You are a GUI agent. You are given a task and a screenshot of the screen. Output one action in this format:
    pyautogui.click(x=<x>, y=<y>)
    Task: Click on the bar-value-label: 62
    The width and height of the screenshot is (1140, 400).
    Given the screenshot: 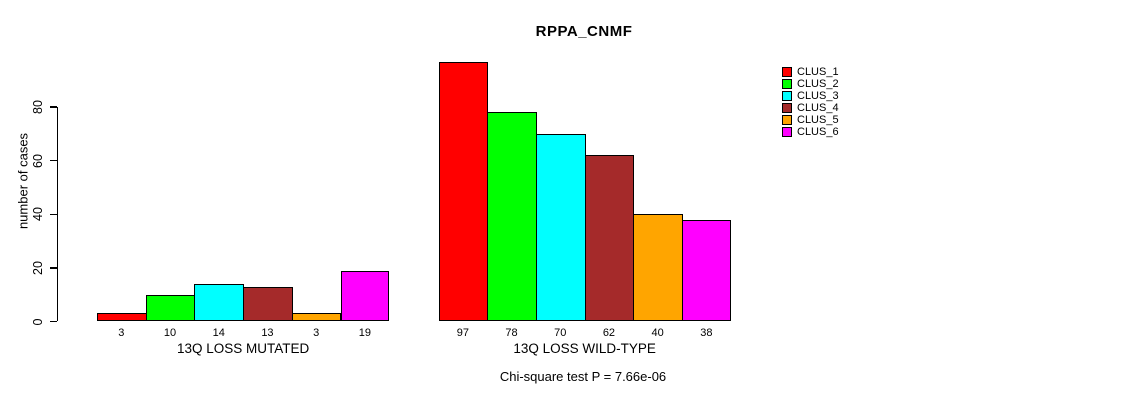 What is the action you would take?
    pyautogui.click(x=609, y=333)
    